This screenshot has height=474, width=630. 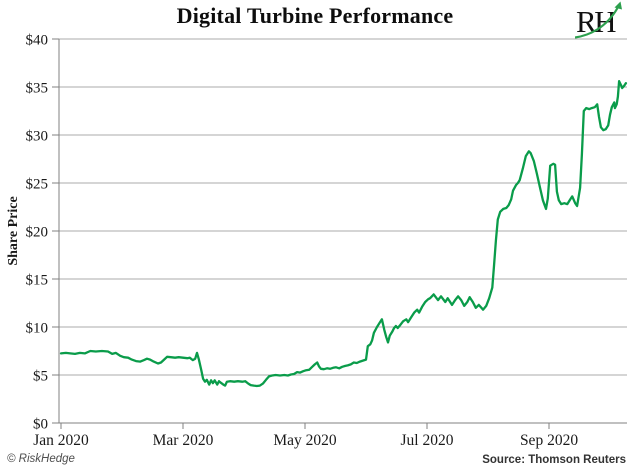 What do you see at coordinates (37, 232) in the screenshot?
I see `svg-text: $20` at bounding box center [37, 232].